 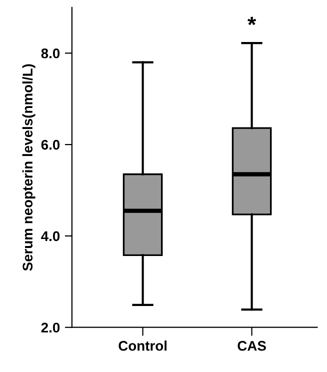 What do you see at coordinates (252, 345) in the screenshot?
I see `x-tick-label: CAS` at bounding box center [252, 345].